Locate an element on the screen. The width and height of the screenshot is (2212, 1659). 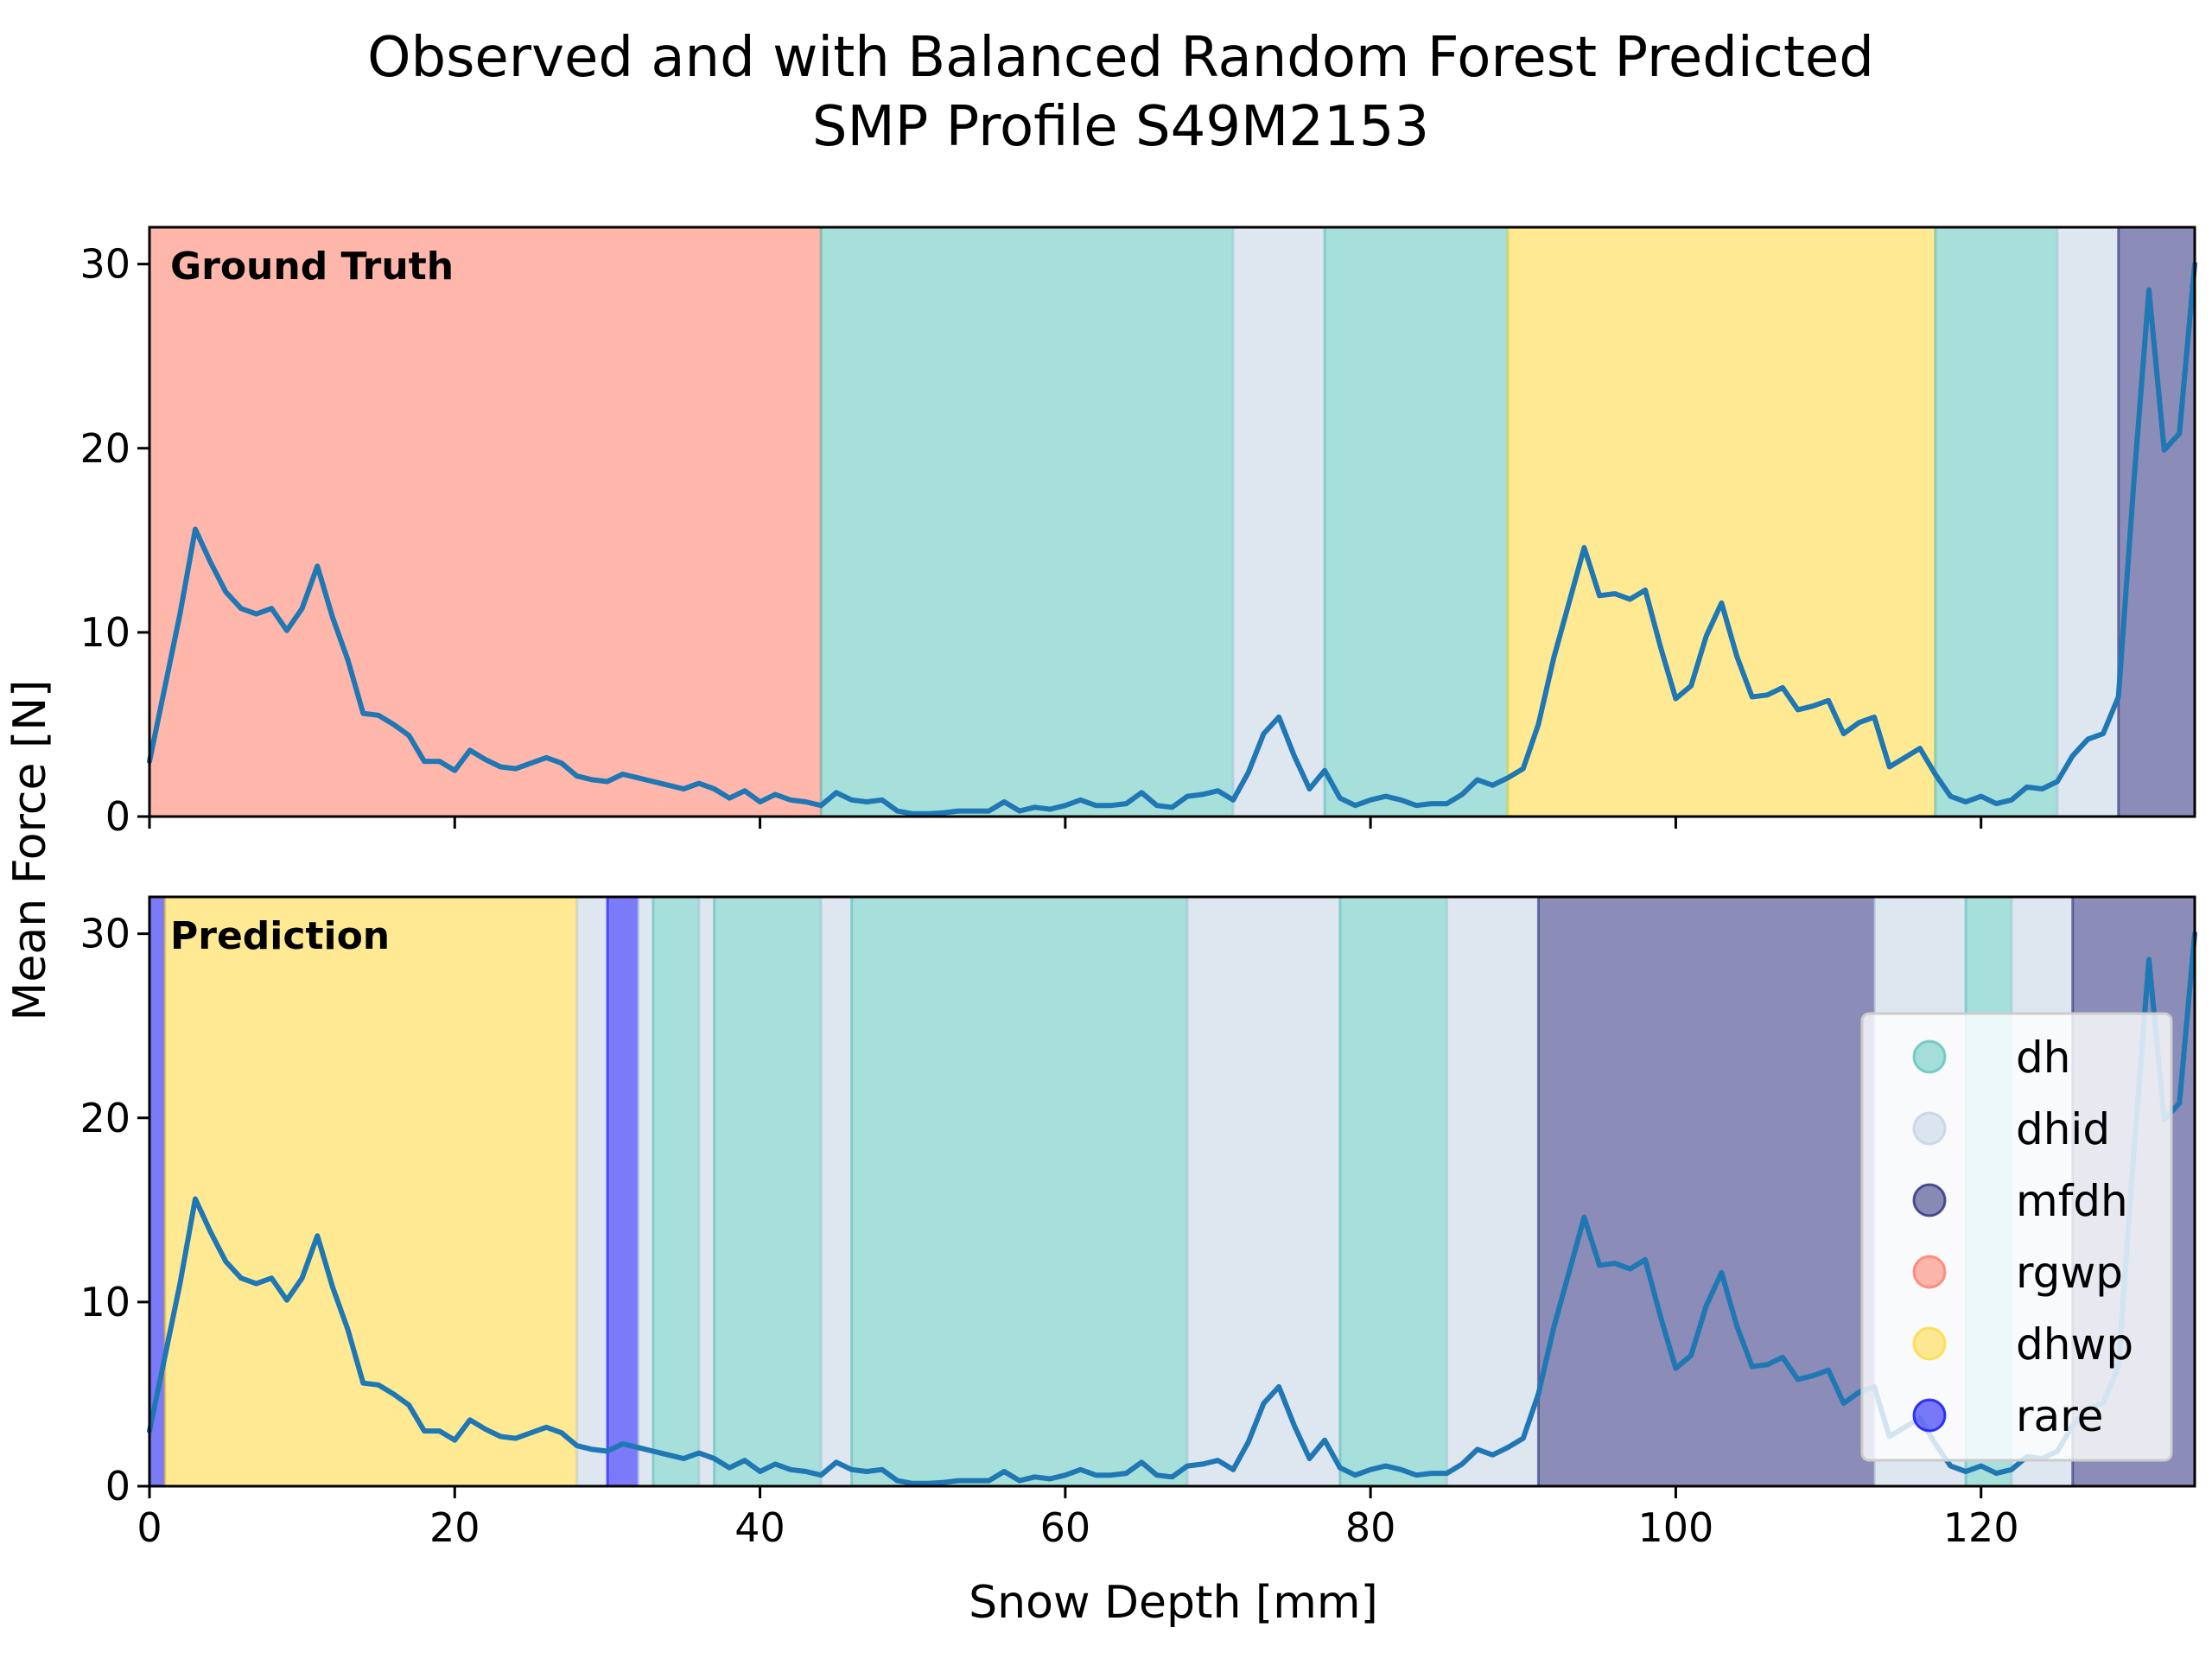
chart-title-line2: SMP Profile S49M2153 is located at coordinates (1120, 127).